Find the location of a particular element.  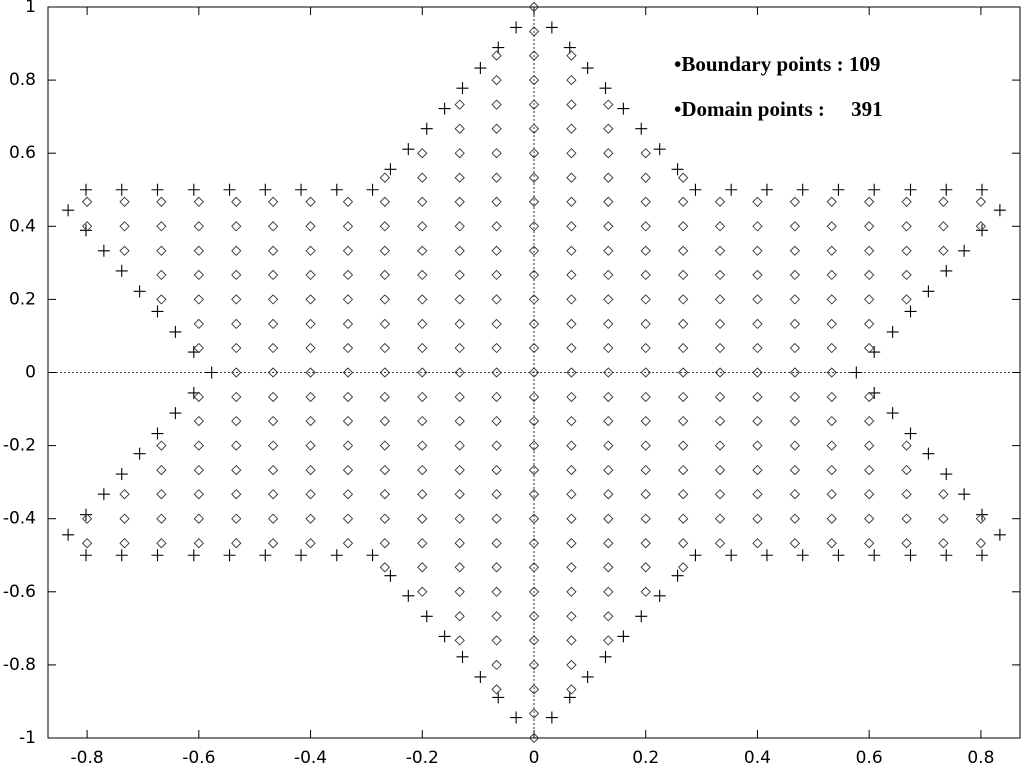

x-tick-label: 0 is located at coordinates (534, 758).